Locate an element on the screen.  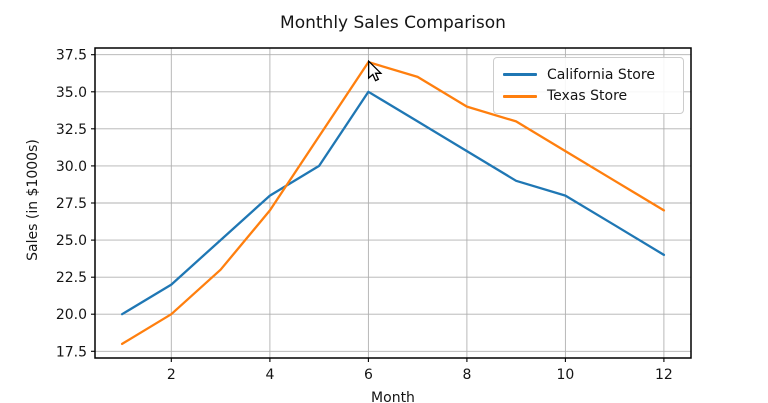
legend-line-swatch-california is located at coordinates (520, 74).